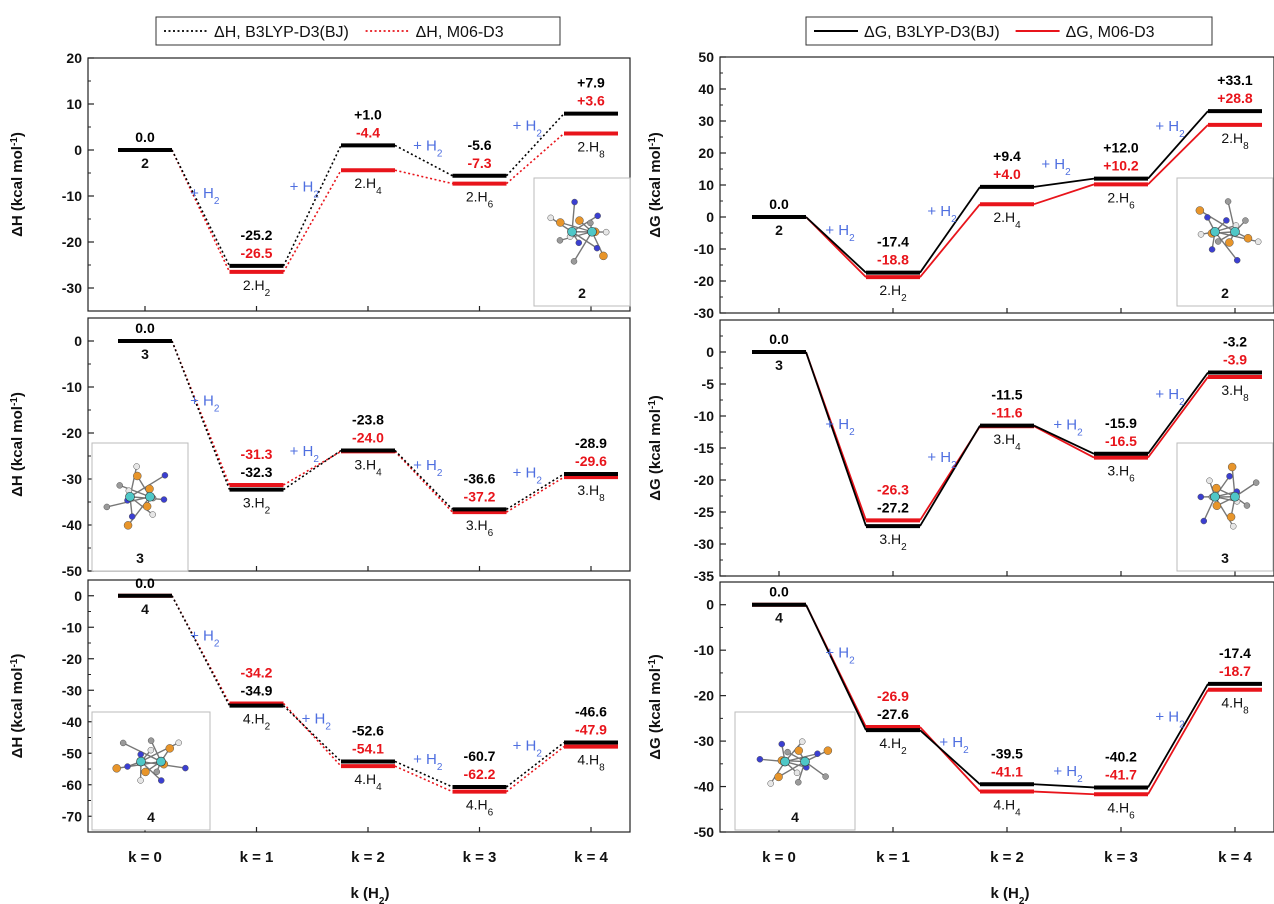 Image resolution: width=1274 pixels, height=904 pixels. Describe the element at coordinates (1006, 395) in the screenshot. I see `value-label-b3lyp: -11.5` at that location.